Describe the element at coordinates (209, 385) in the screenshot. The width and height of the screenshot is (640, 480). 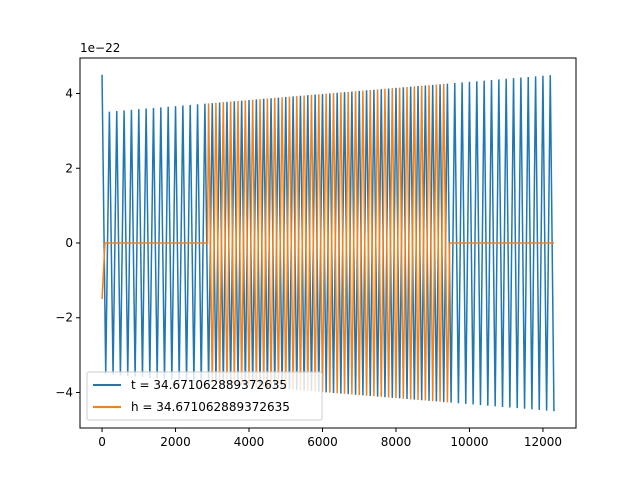
I see `legend-label-t: t = 34.671062889372635` at that location.